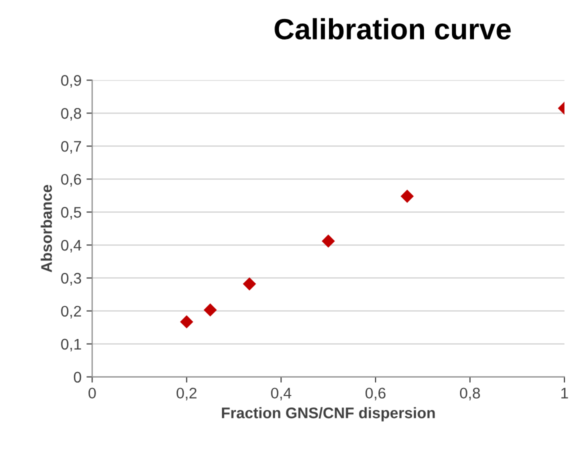 The width and height of the screenshot is (569, 453). I want to click on x-tick-label: 0,2, so click(186, 394).